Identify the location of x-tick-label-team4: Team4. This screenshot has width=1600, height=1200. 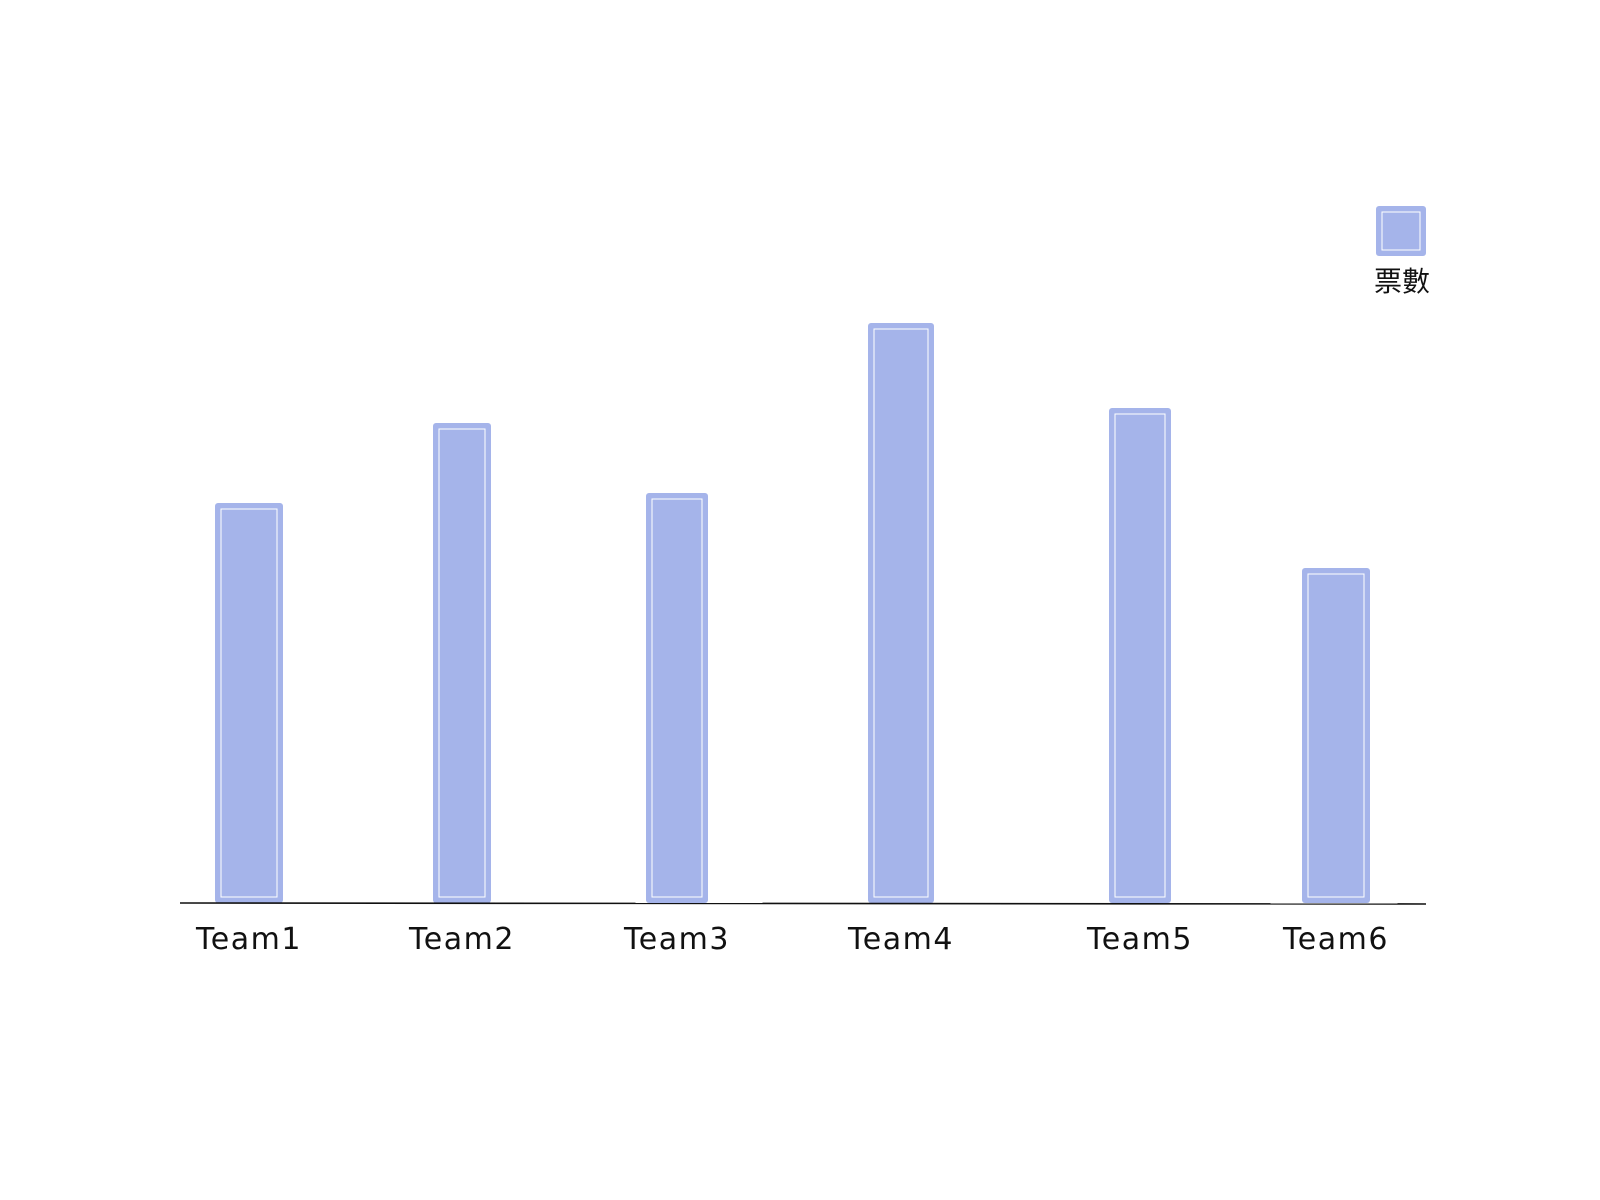
(900, 939).